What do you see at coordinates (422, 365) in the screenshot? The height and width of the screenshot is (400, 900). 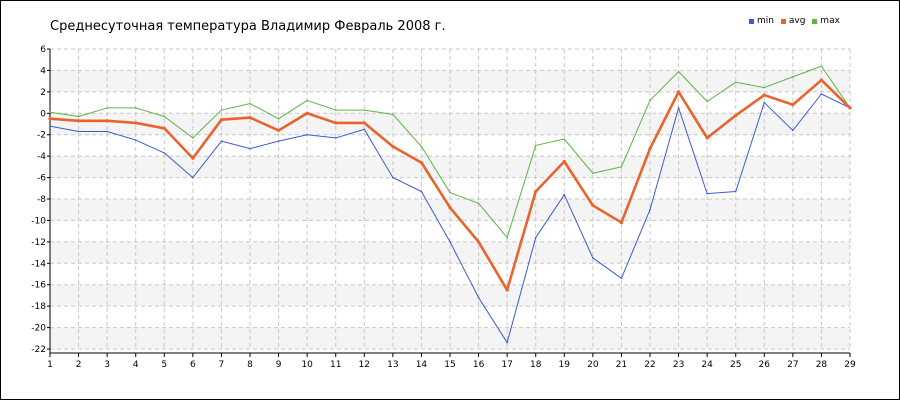 I see `x-tick-label: 14` at bounding box center [422, 365].